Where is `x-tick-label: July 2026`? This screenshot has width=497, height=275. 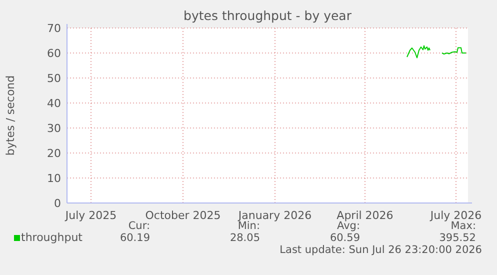 x-tick-label: July 2026 is located at coordinates (455, 215).